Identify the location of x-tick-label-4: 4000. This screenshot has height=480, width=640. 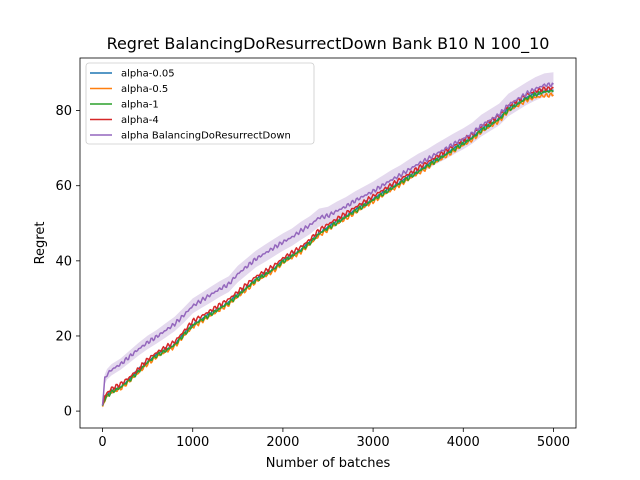
(463, 442).